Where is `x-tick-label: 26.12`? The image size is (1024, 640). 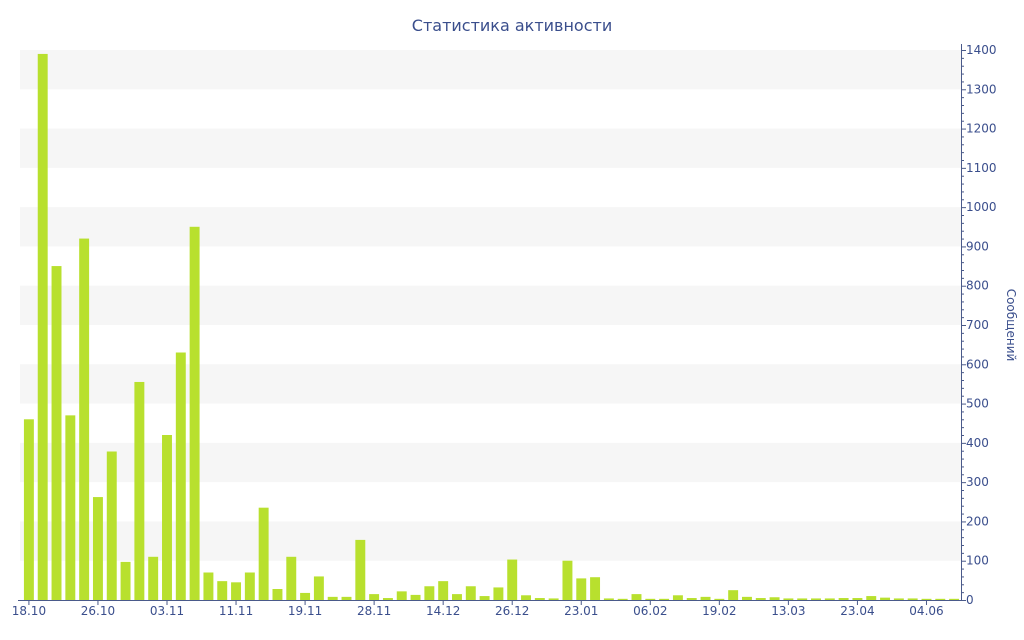
x-tick-label: 26.12 is located at coordinates (512, 611).